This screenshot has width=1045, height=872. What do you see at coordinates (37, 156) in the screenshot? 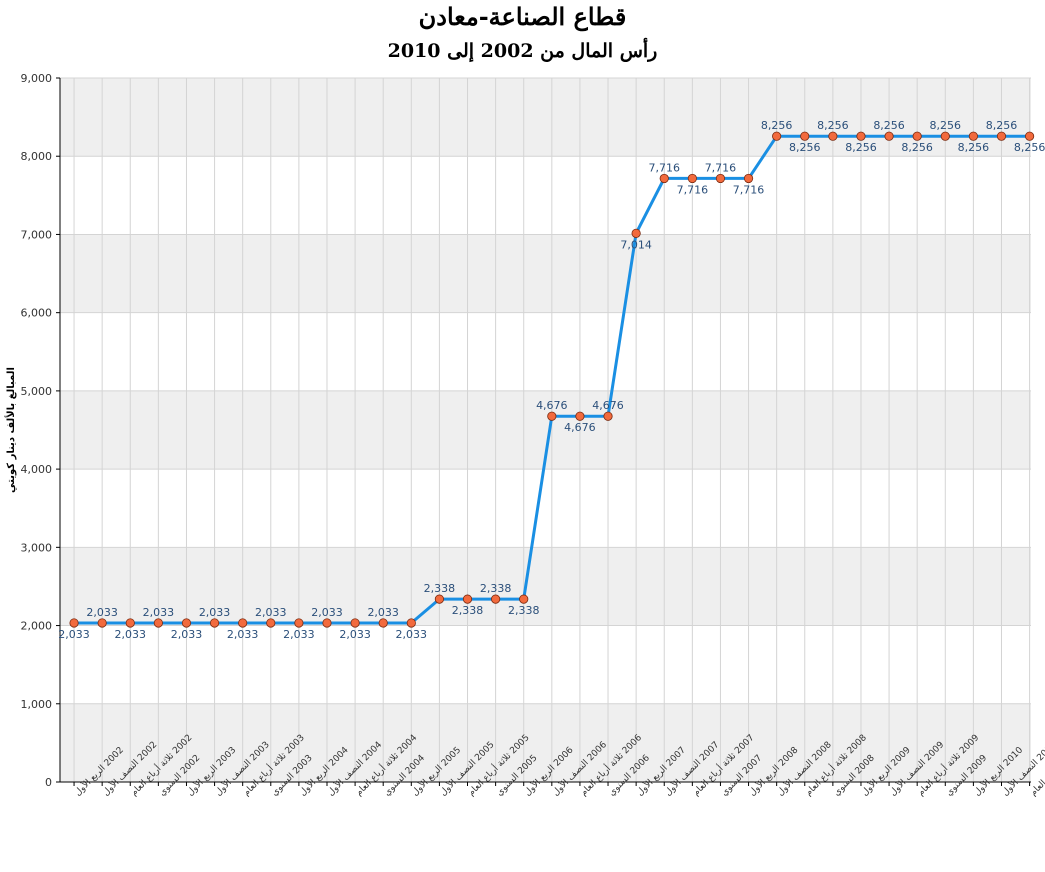
I see `y-tick-label: 8,000` at bounding box center [37, 156].